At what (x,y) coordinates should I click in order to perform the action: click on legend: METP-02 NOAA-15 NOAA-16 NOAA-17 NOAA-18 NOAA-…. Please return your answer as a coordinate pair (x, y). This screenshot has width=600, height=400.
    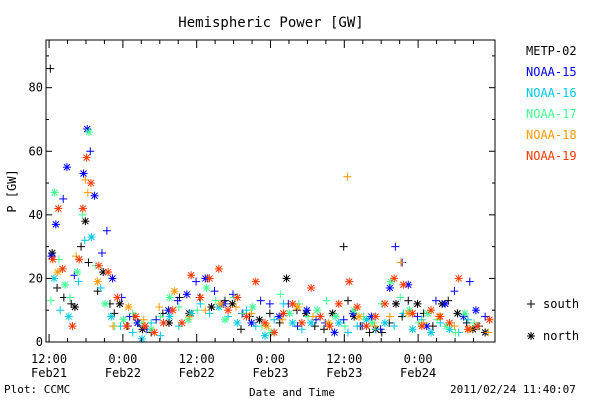
    Looking at the image, I should click on (552, 193).